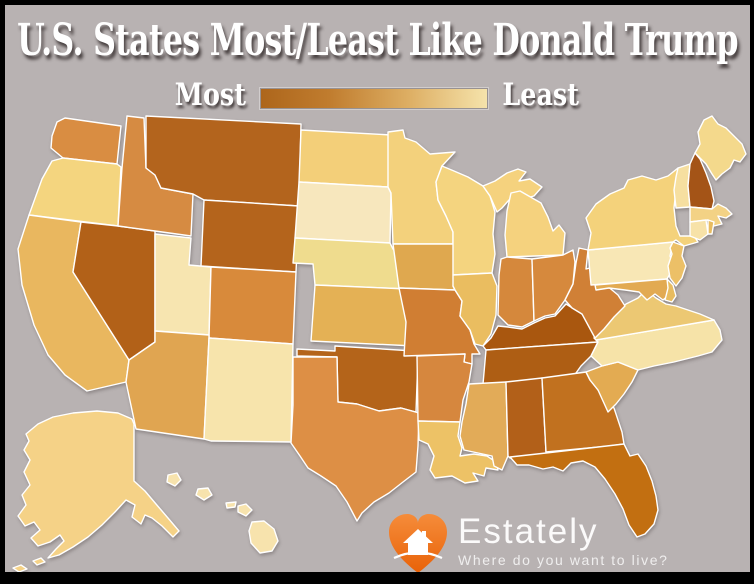 The width and height of the screenshot is (754, 584). Describe the element at coordinates (222, 513) in the screenshot. I see `state-hawaii` at that location.